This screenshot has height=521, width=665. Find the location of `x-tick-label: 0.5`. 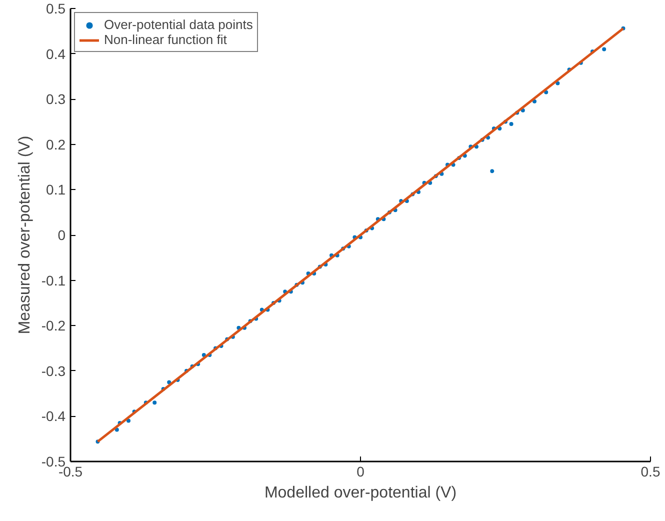

x-tick-label: 0.5 is located at coordinates (650, 472).